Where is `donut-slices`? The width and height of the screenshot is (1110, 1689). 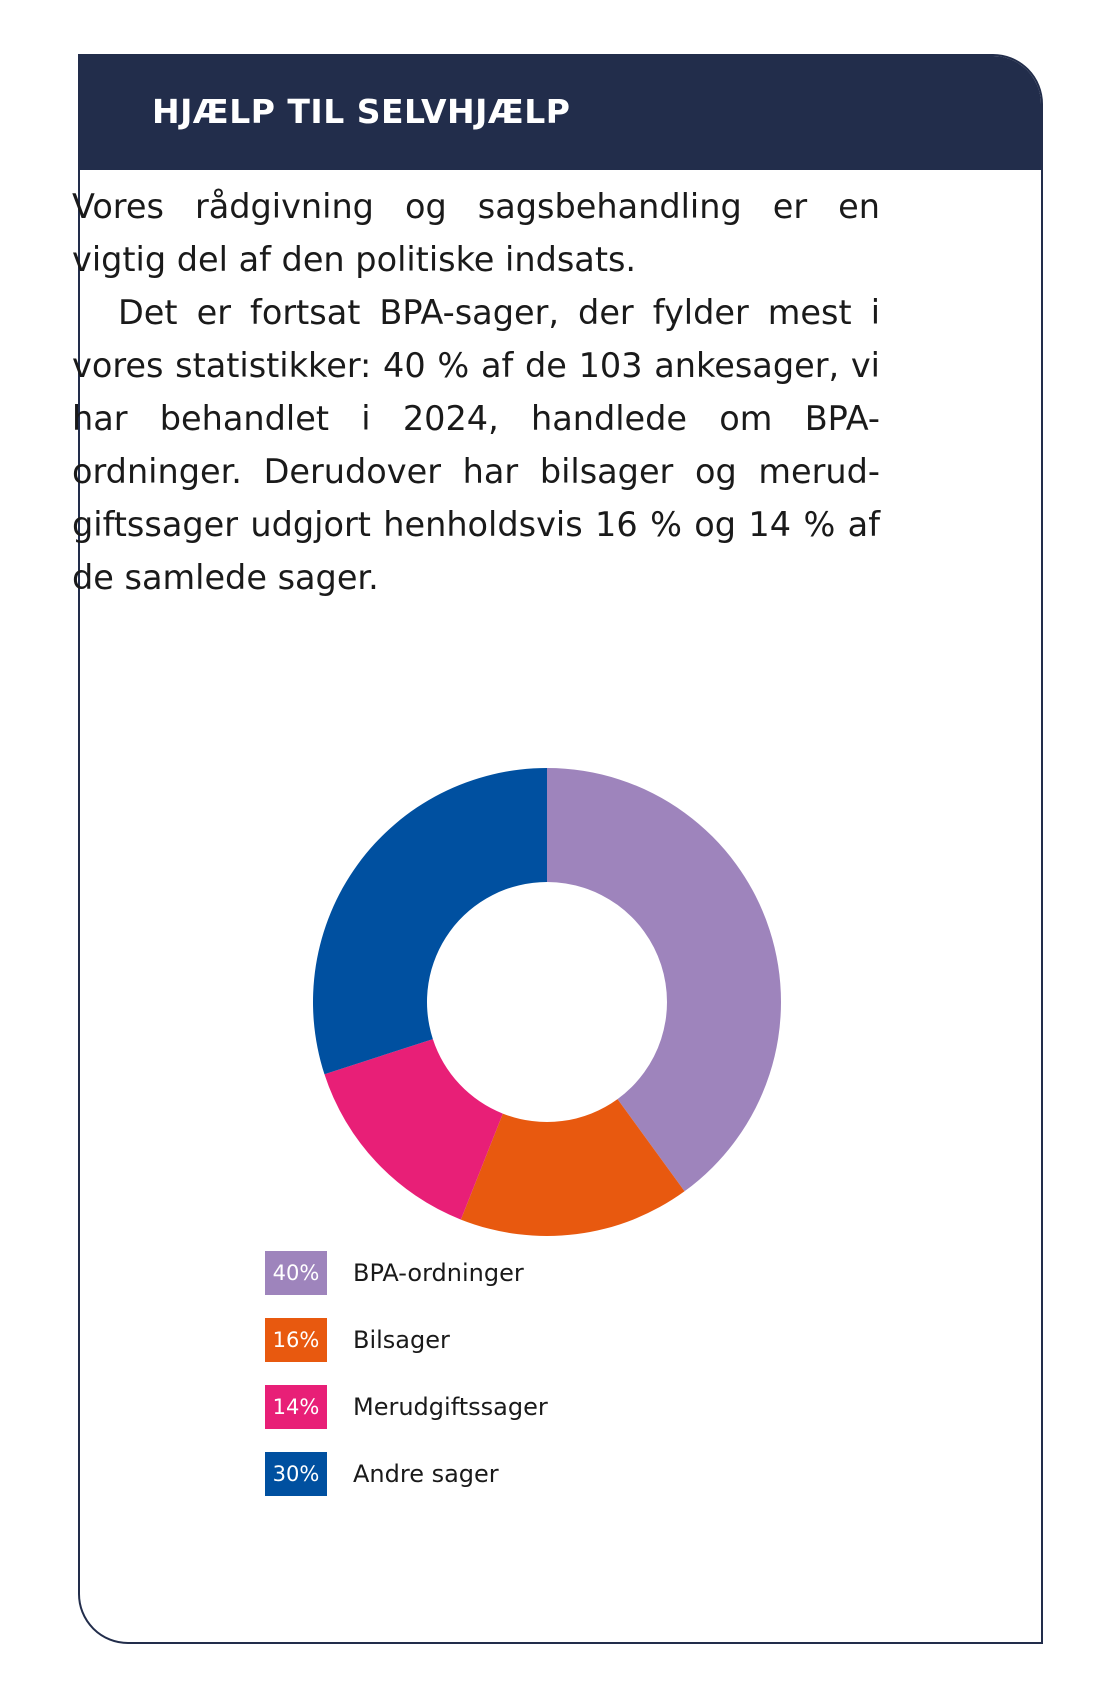
donut-slices is located at coordinates (547, 1002).